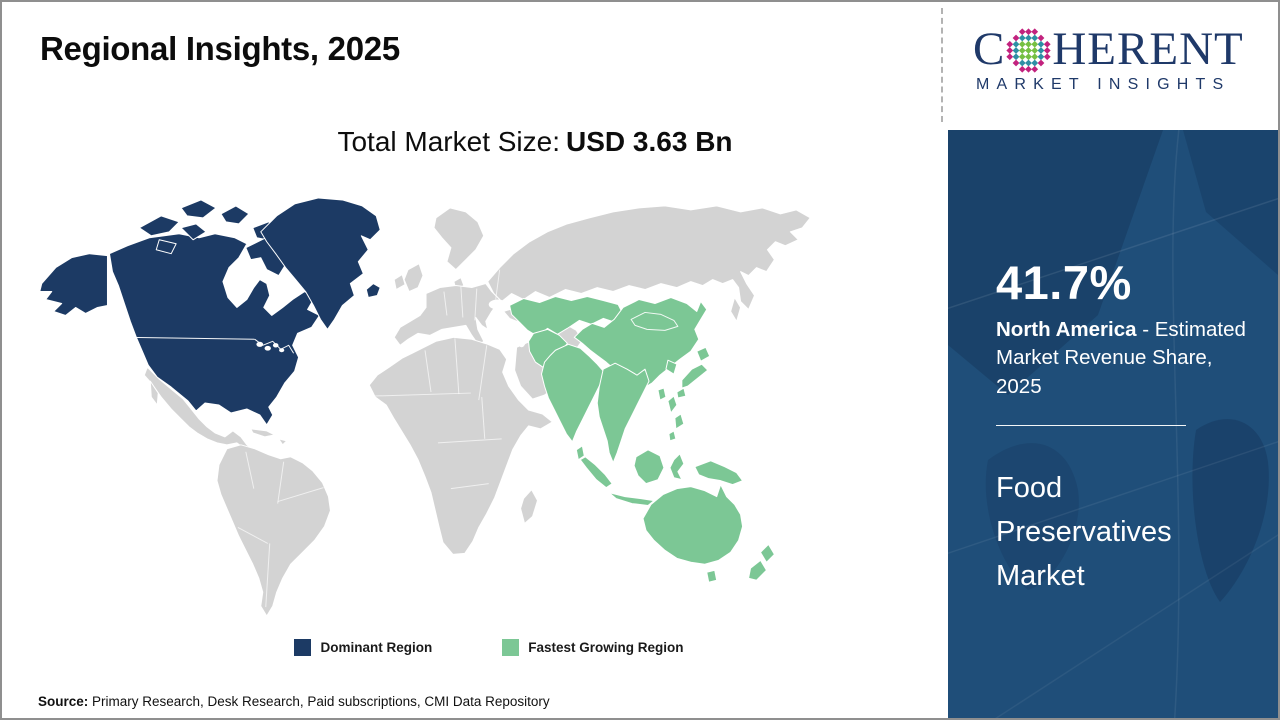 The width and height of the screenshot is (1280, 720). I want to click on legend-item-dominant: Dominant Region, so click(363, 647).